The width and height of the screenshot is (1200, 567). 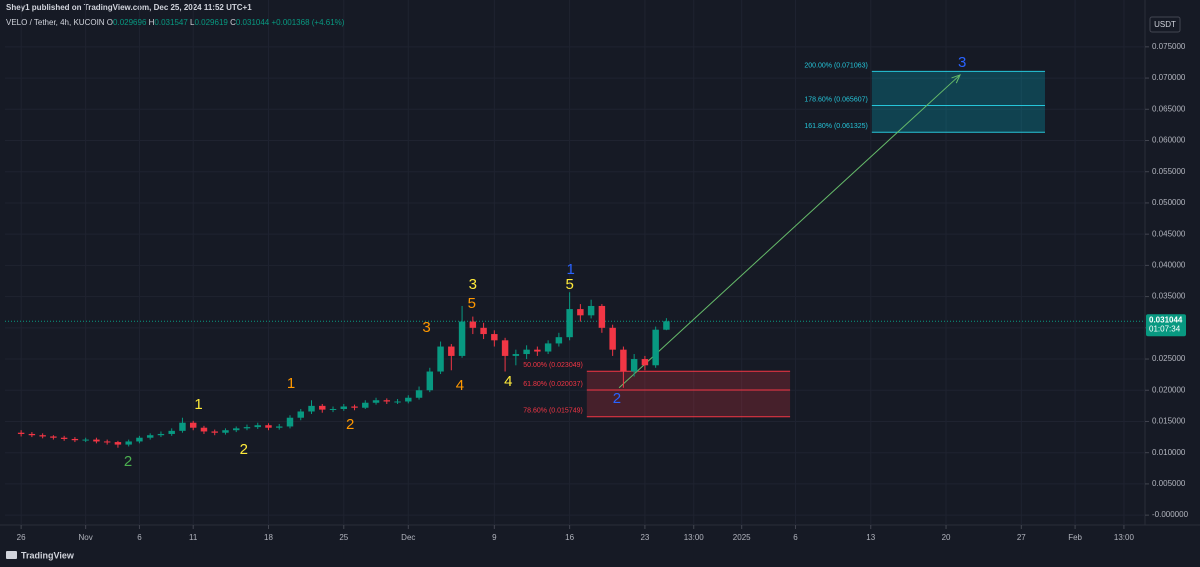 I want to click on ohlc-key: O, so click(x=110, y=22).